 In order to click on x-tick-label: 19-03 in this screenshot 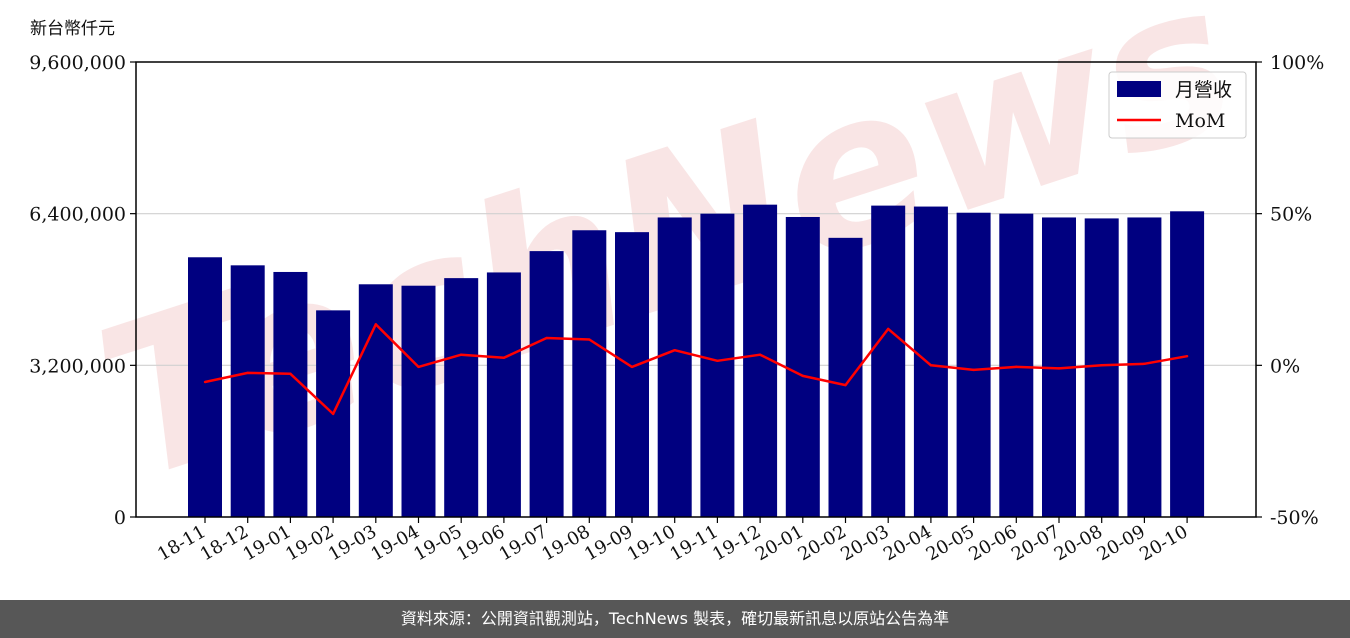, I will do `click(352, 543)`.